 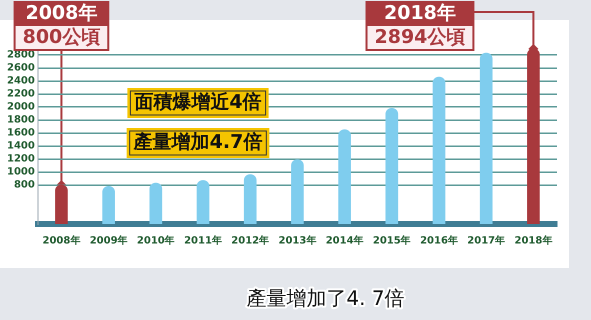 What do you see at coordinates (24, 185) in the screenshot?
I see `y-tick-label: 800` at bounding box center [24, 185].